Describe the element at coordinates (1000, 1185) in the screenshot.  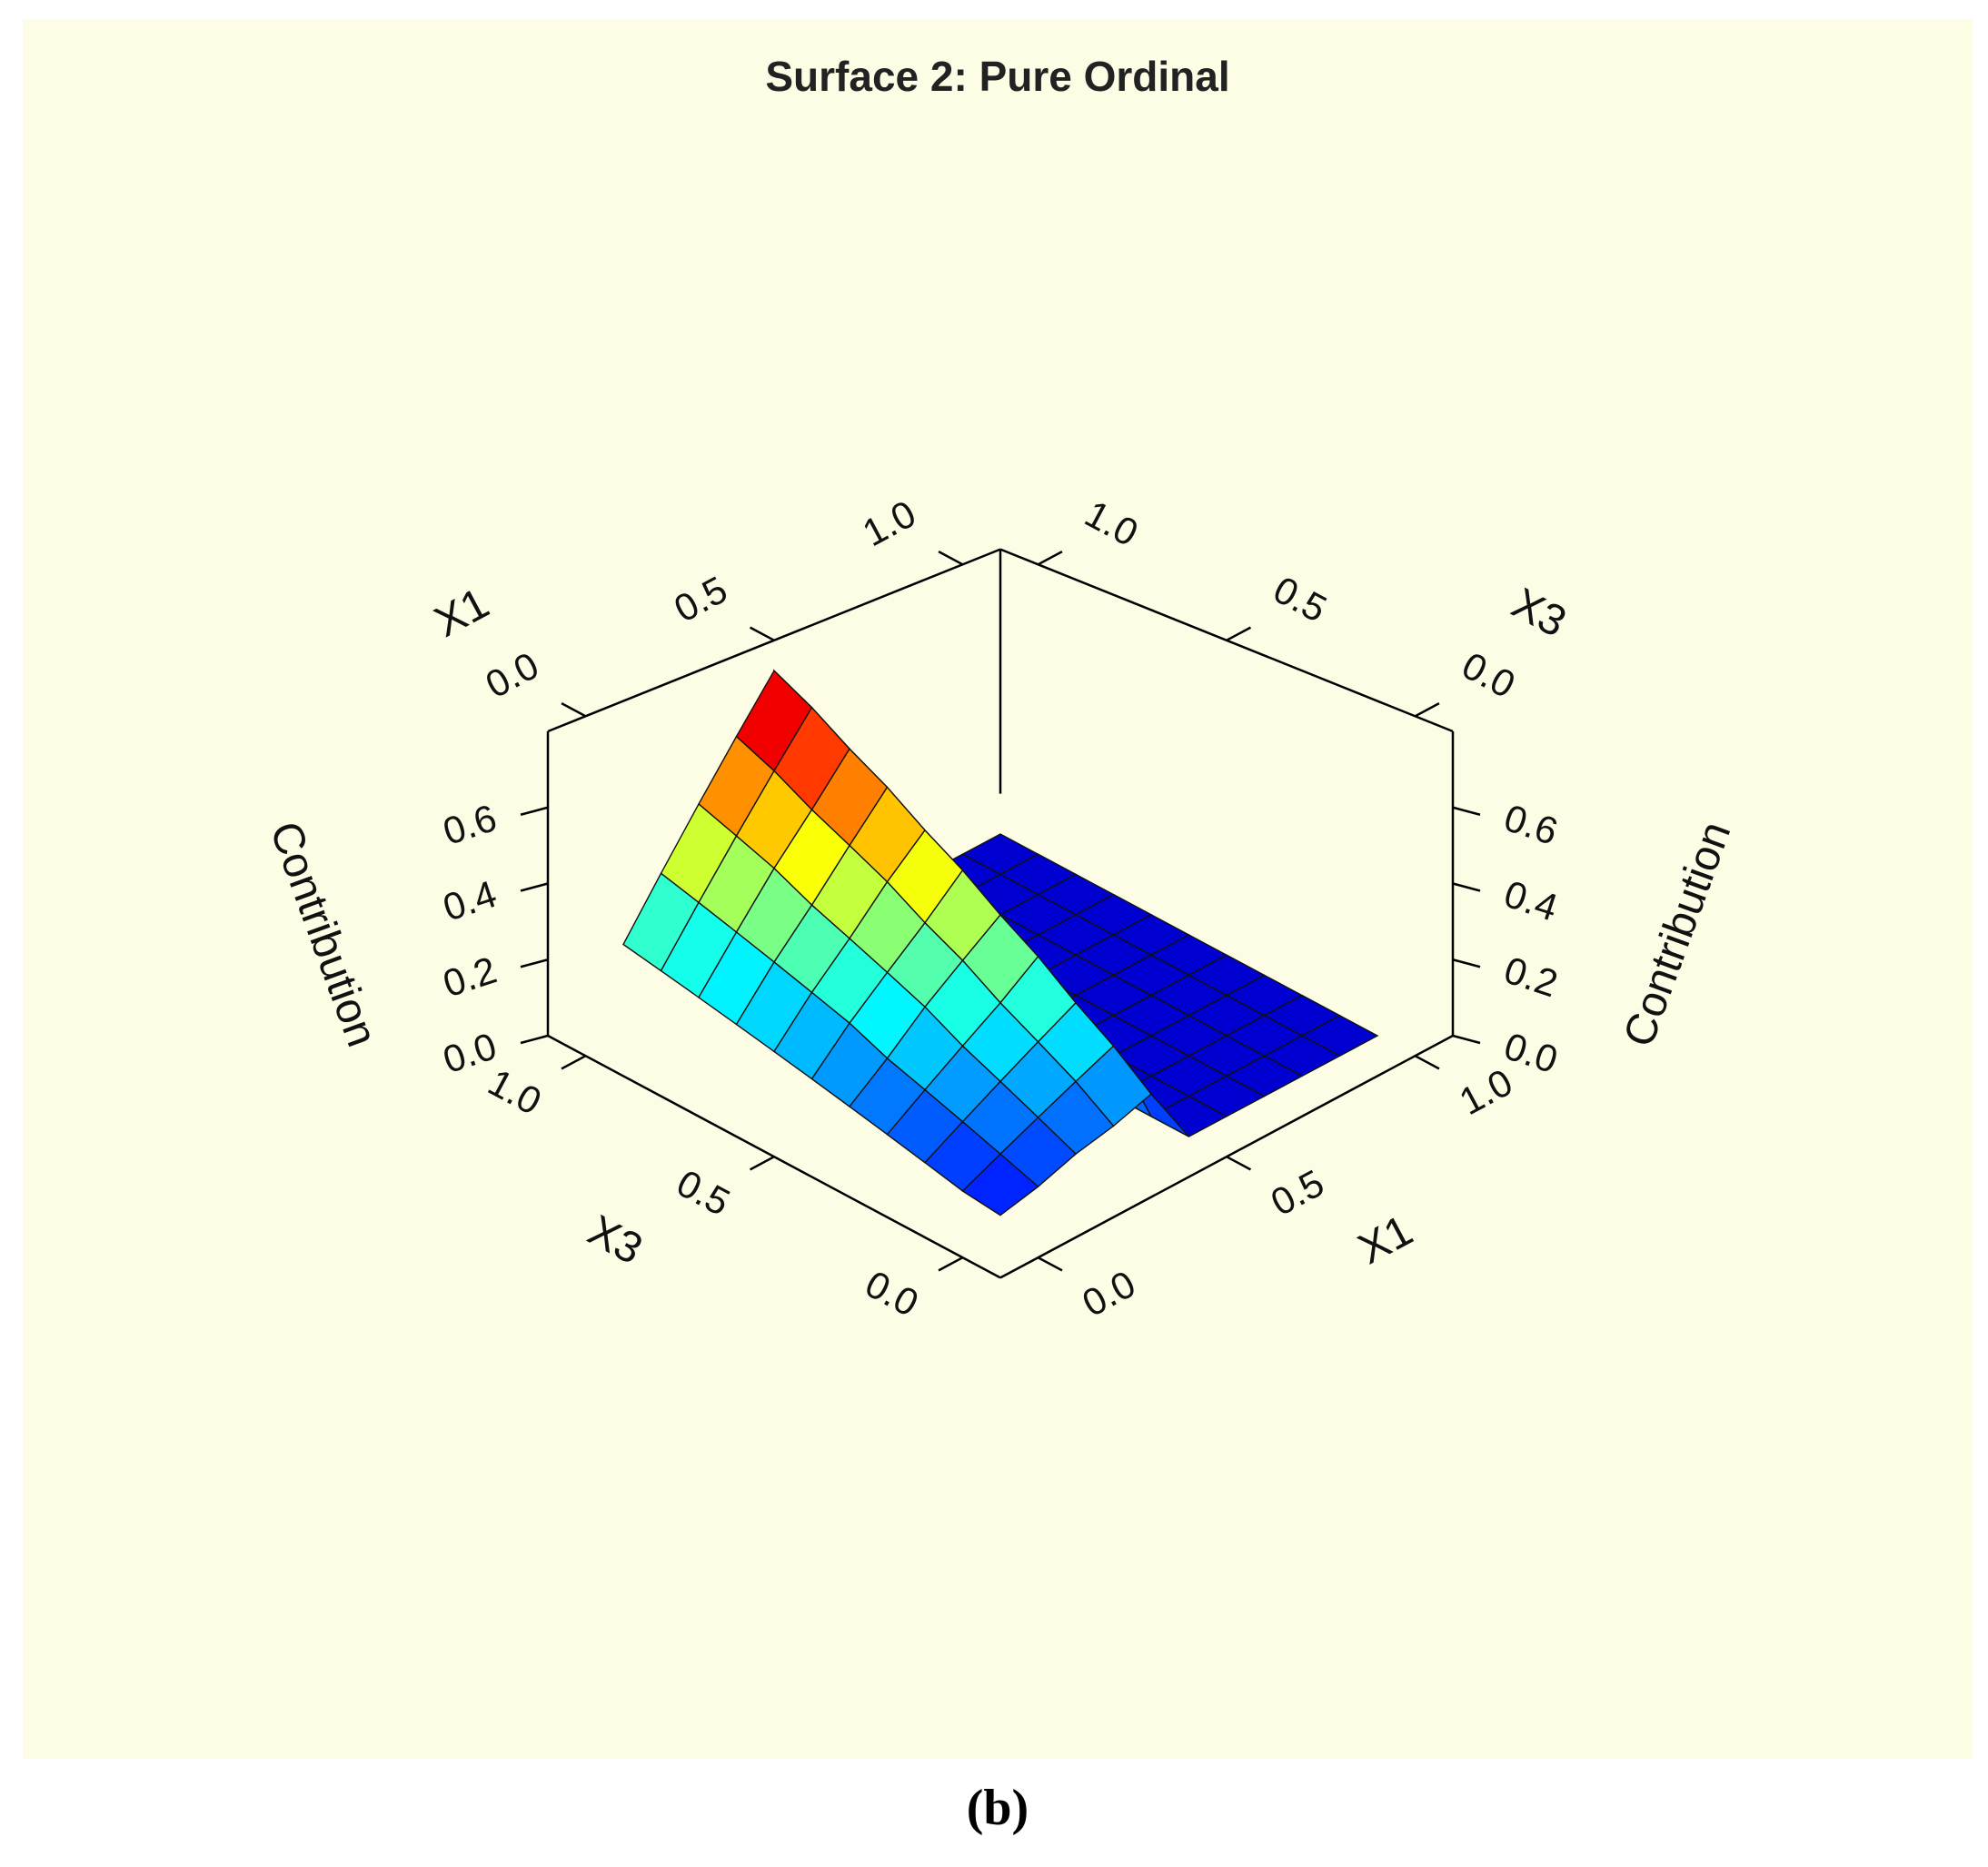
I see `surface-cell` at that location.